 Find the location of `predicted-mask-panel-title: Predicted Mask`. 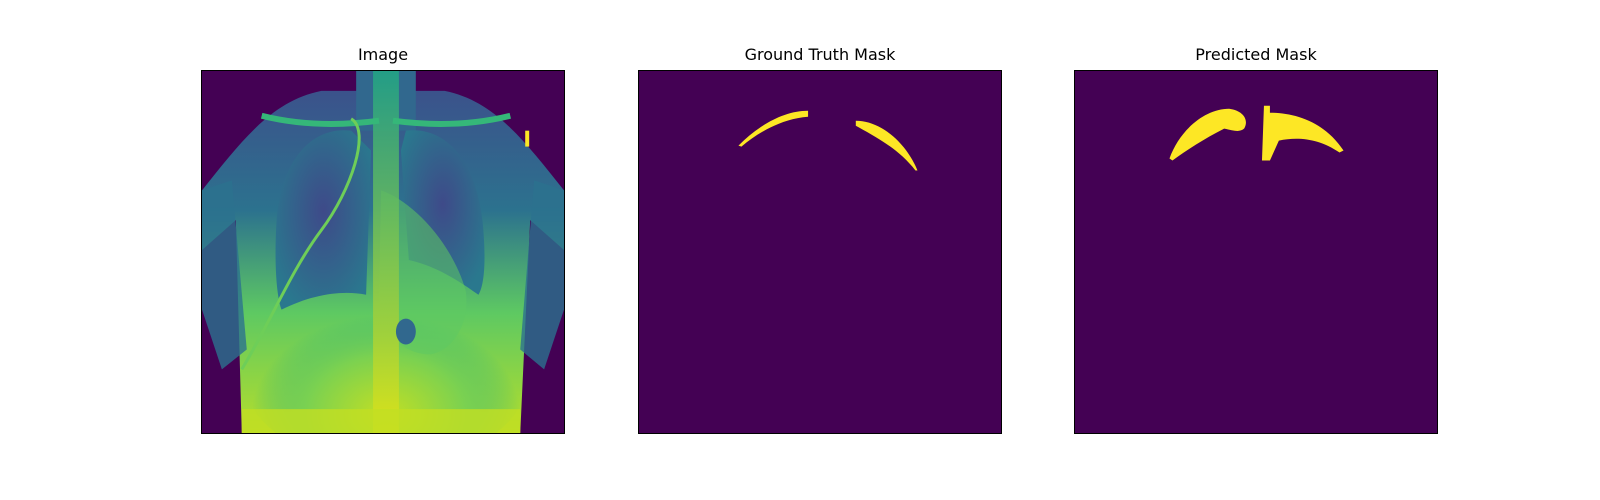

predicted-mask-panel-title: Predicted Mask is located at coordinates (1256, 54).